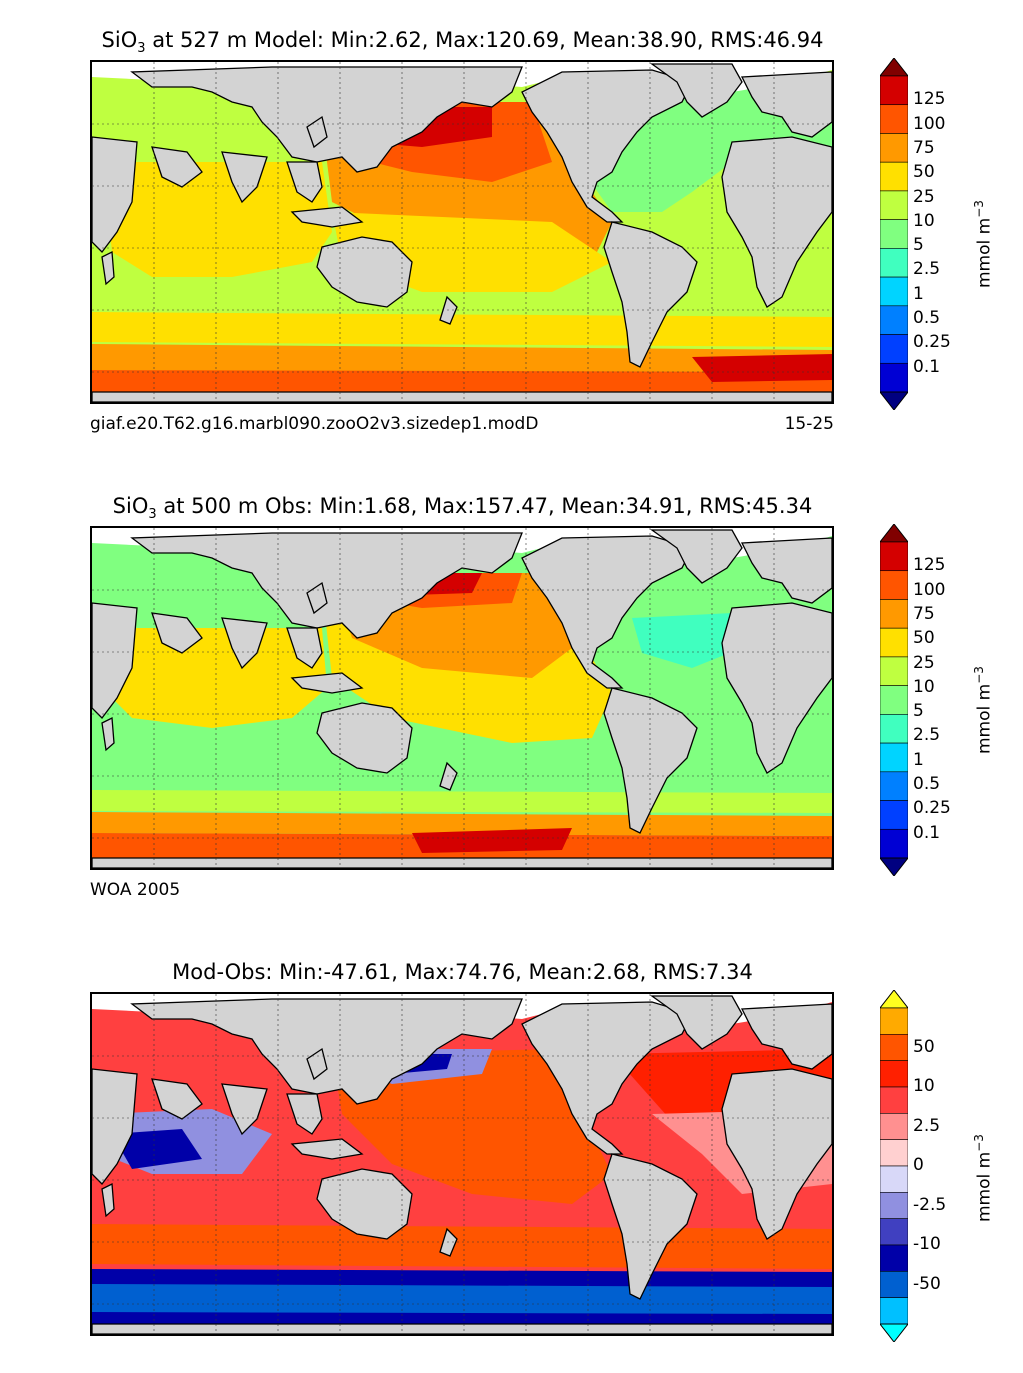 The image size is (1023, 1373). What do you see at coordinates (135, 890) in the screenshot?
I see `panel-2-source: WOA 2005` at bounding box center [135, 890].